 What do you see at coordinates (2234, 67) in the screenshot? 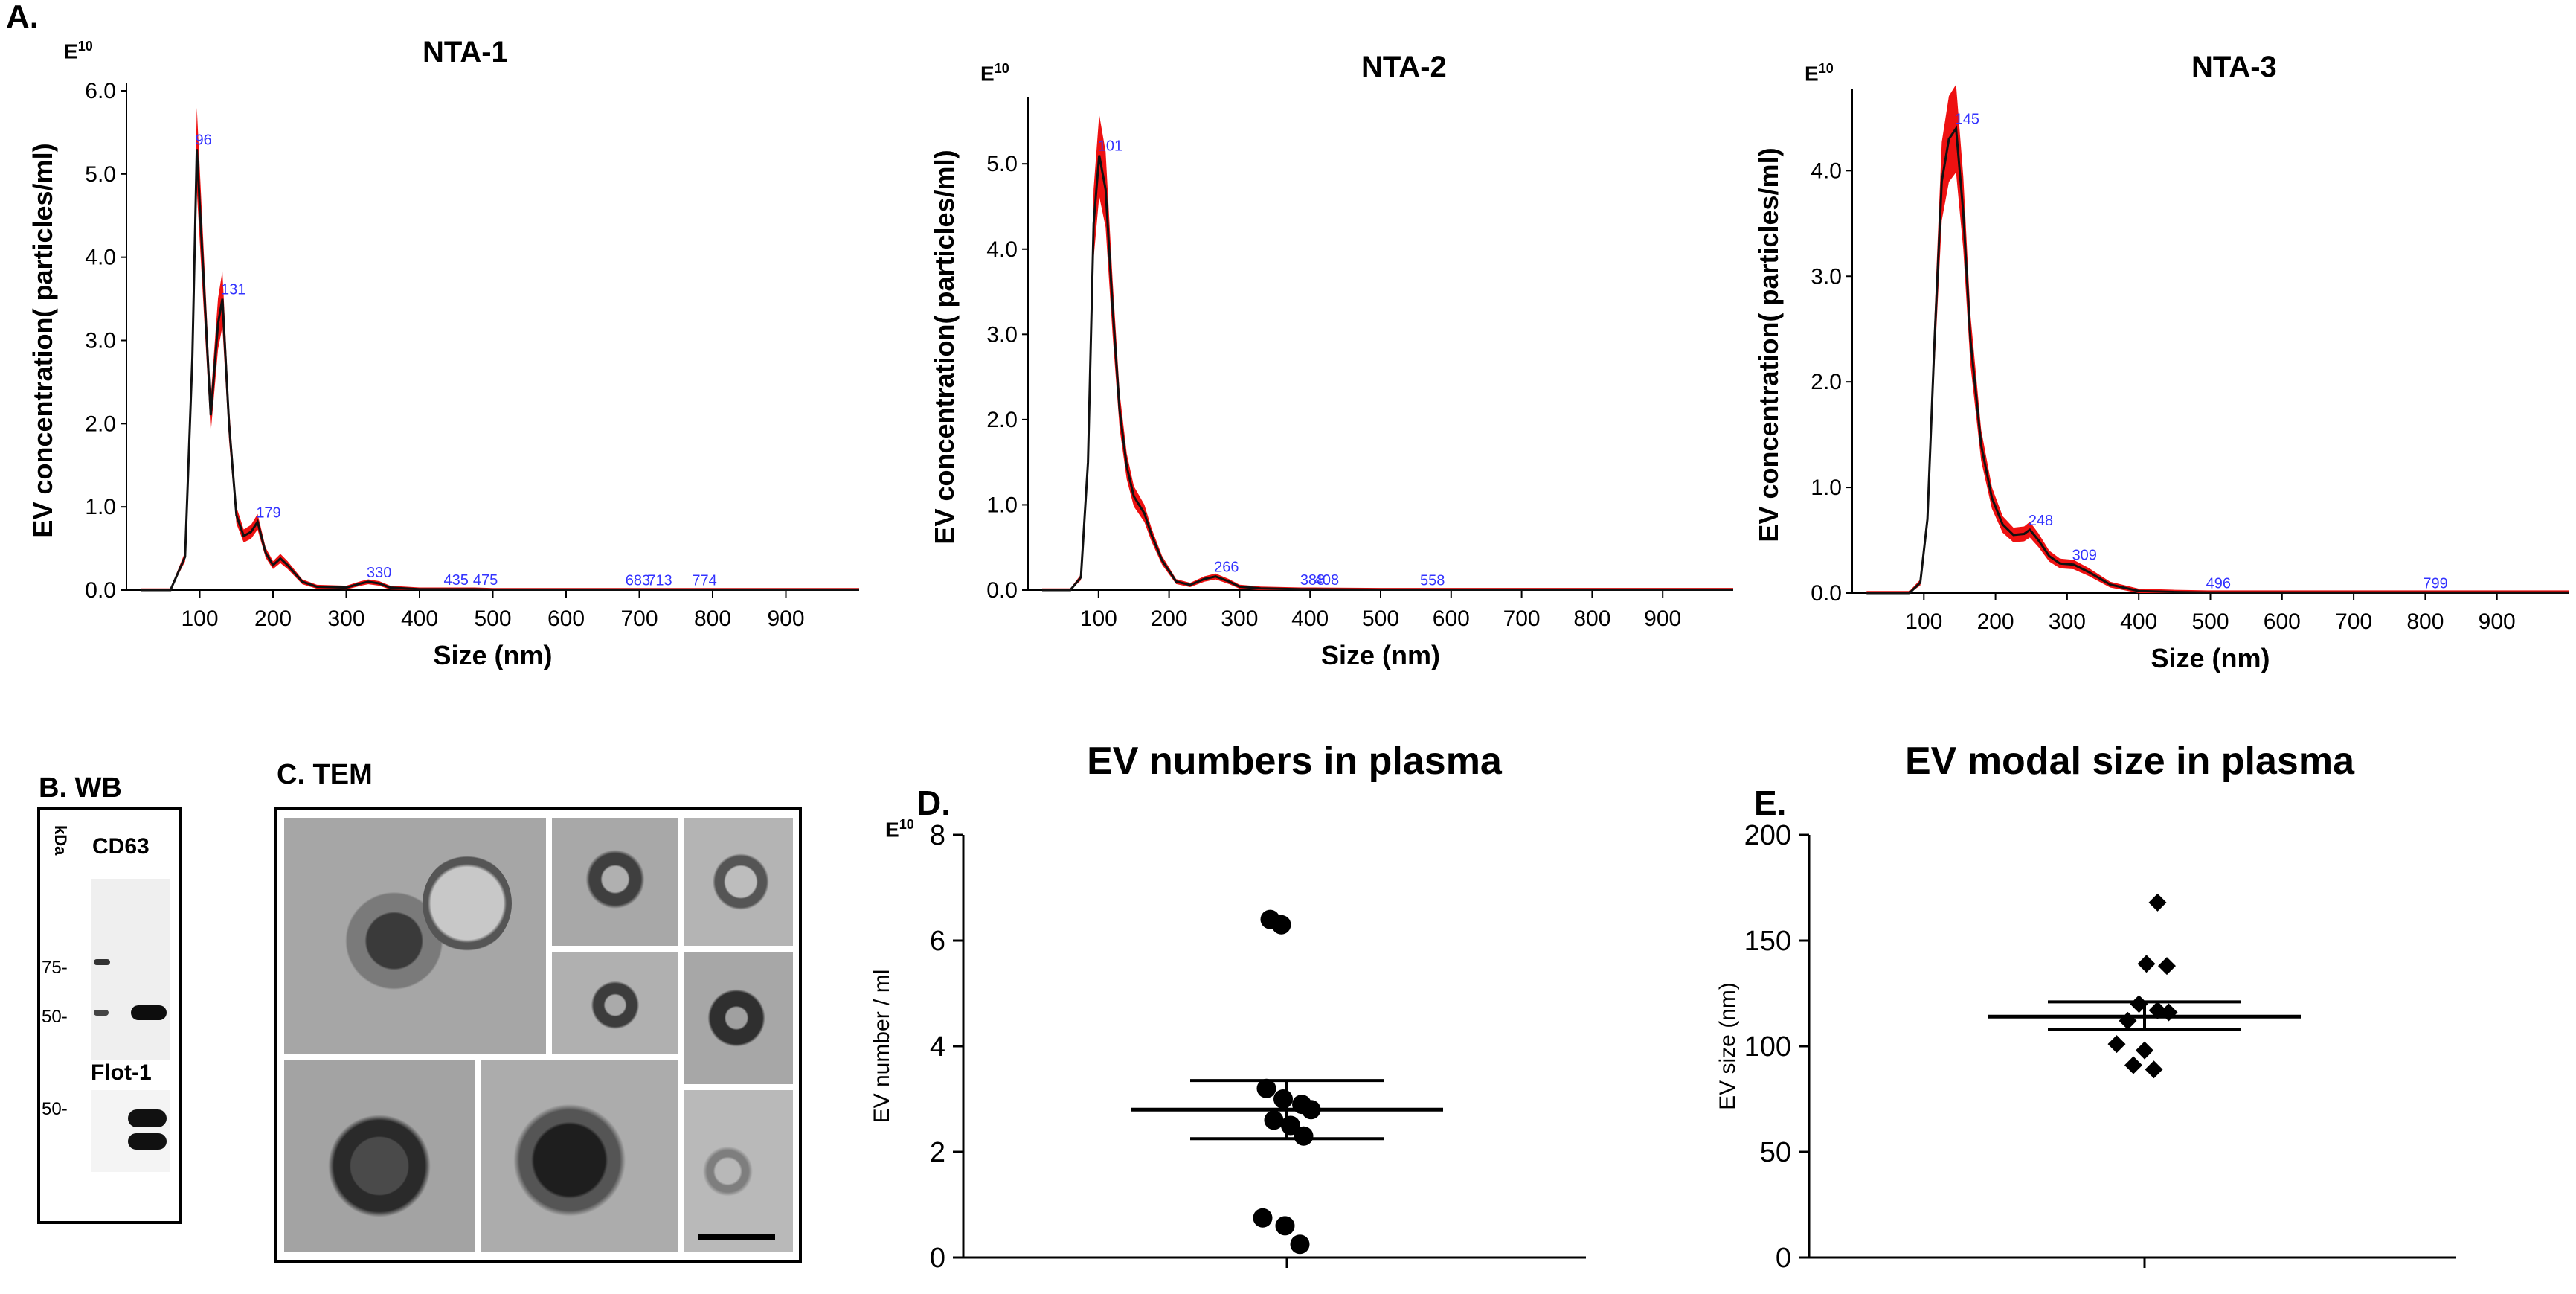
I see `nta3-title: NTA-3` at bounding box center [2234, 67].